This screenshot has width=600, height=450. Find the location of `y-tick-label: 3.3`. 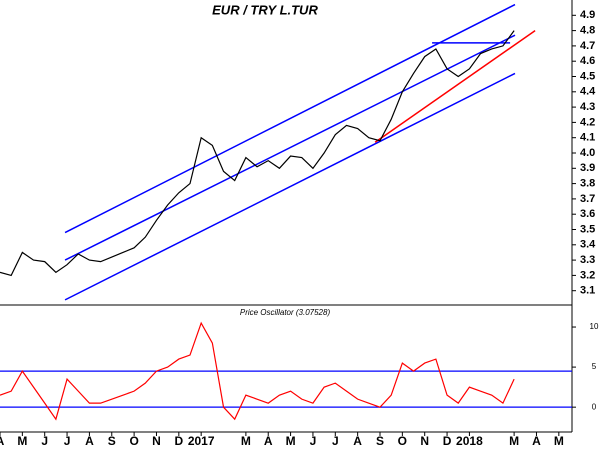

y-tick-label: 3.3 is located at coordinates (587, 260).